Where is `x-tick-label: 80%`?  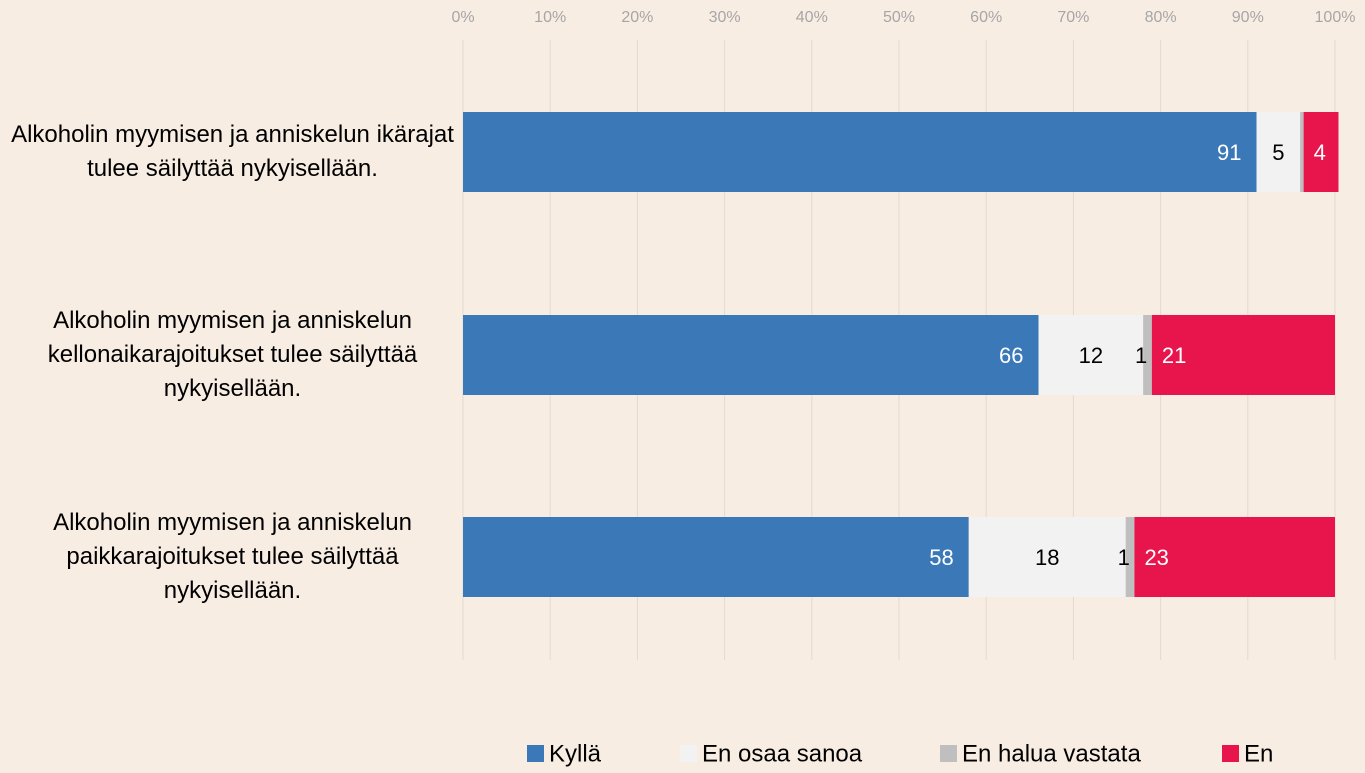
x-tick-label: 80% is located at coordinates (1161, 17).